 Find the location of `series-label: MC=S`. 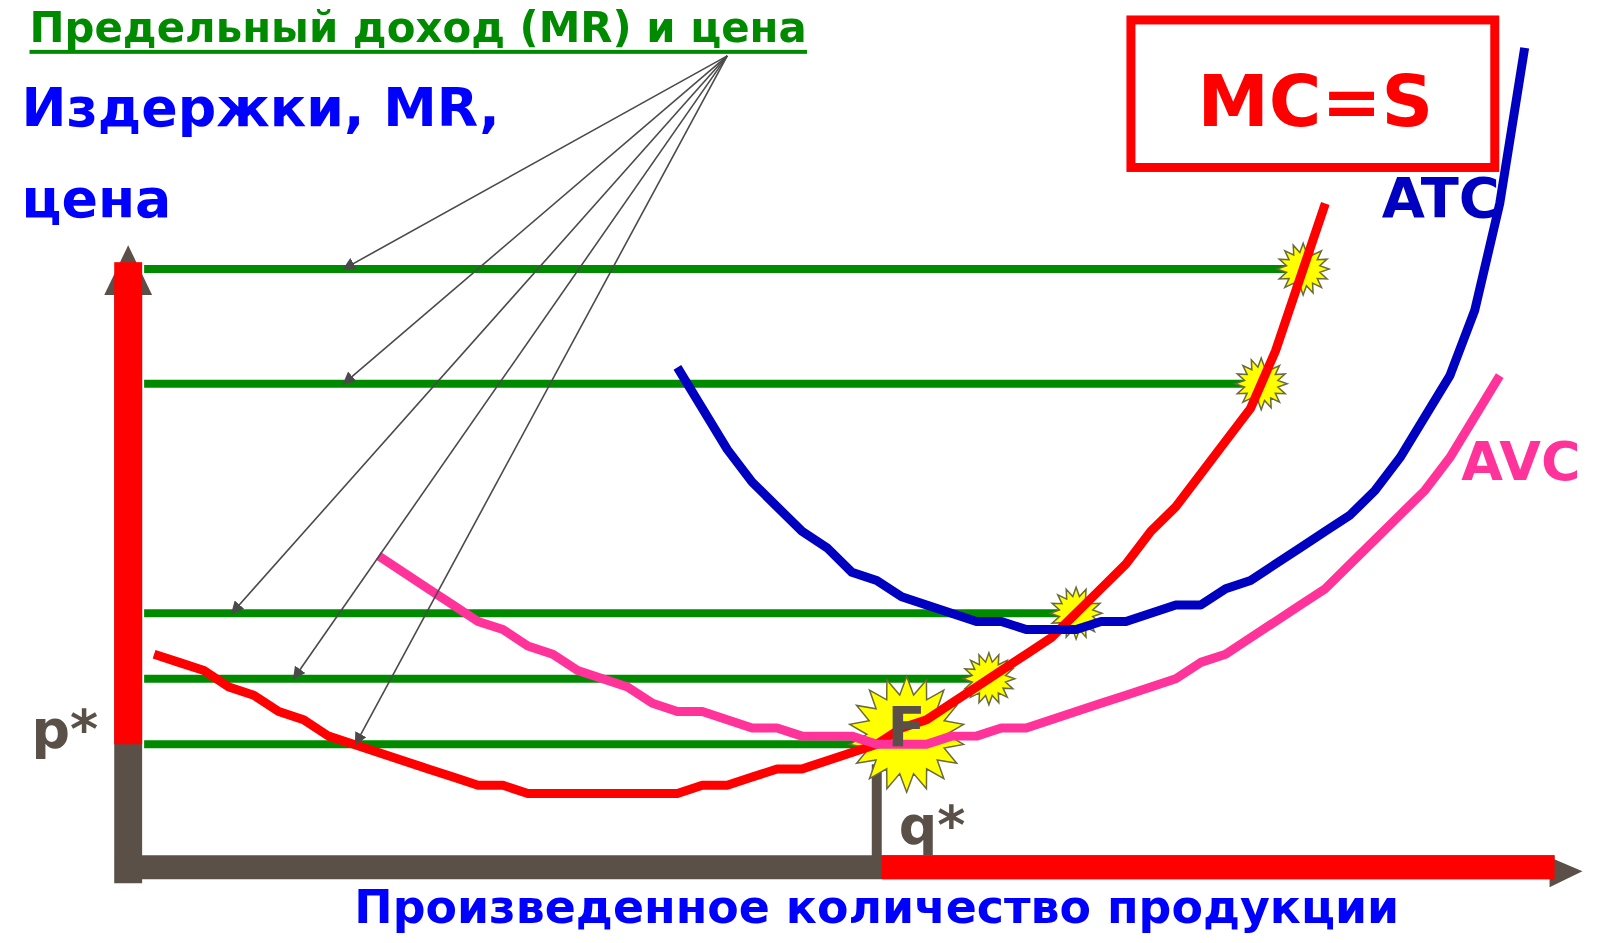

series-label: MC=S is located at coordinates (1315, 100).